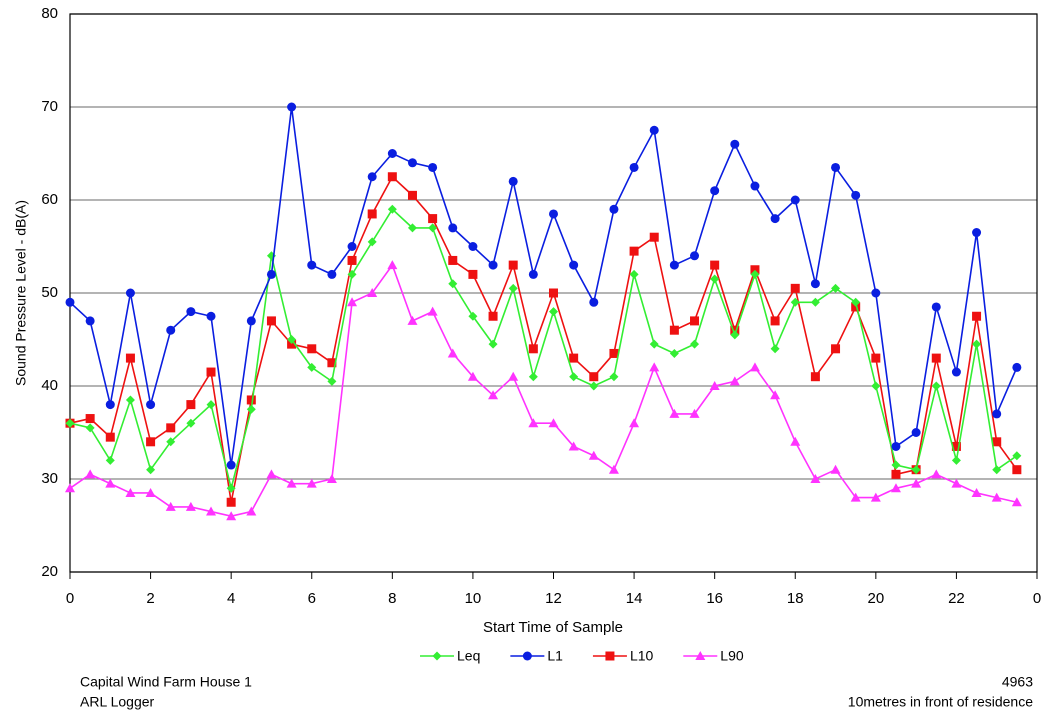 This screenshot has height=716, width=1043. What do you see at coordinates (956, 598) in the screenshot?
I see `x-tick-label: 22` at bounding box center [956, 598].